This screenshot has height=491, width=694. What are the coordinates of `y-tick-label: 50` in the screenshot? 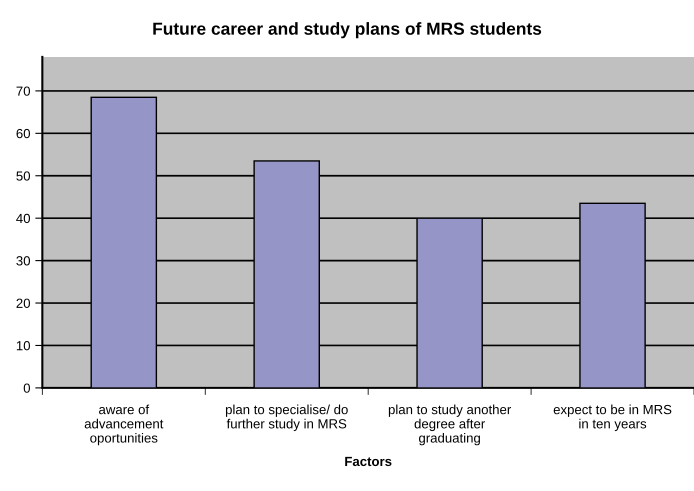 It's located at (23, 176).